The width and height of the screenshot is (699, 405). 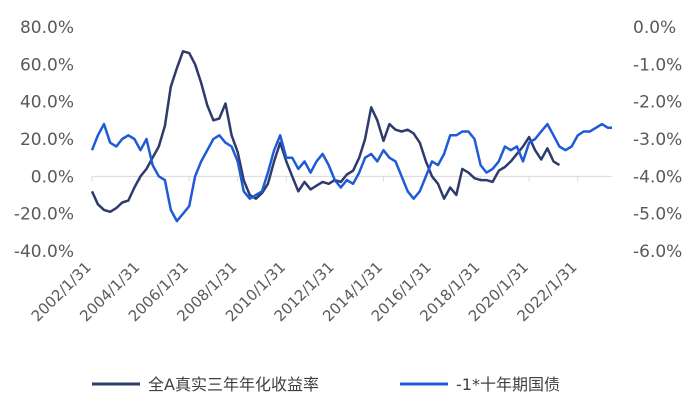 What do you see at coordinates (52, 177) in the screenshot?
I see `left-y-tick-label: 0.0%` at bounding box center [52, 177].